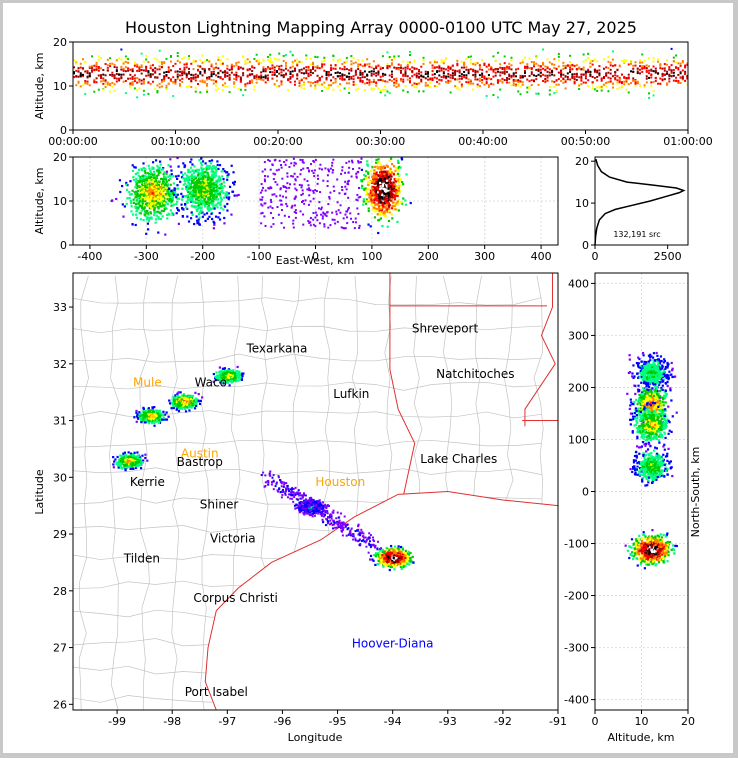 Image resolution: width=738 pixels, height=758 pixels. Describe the element at coordinates (63, 130) in the screenshot. I see `y-tick-label: 0` at that location.